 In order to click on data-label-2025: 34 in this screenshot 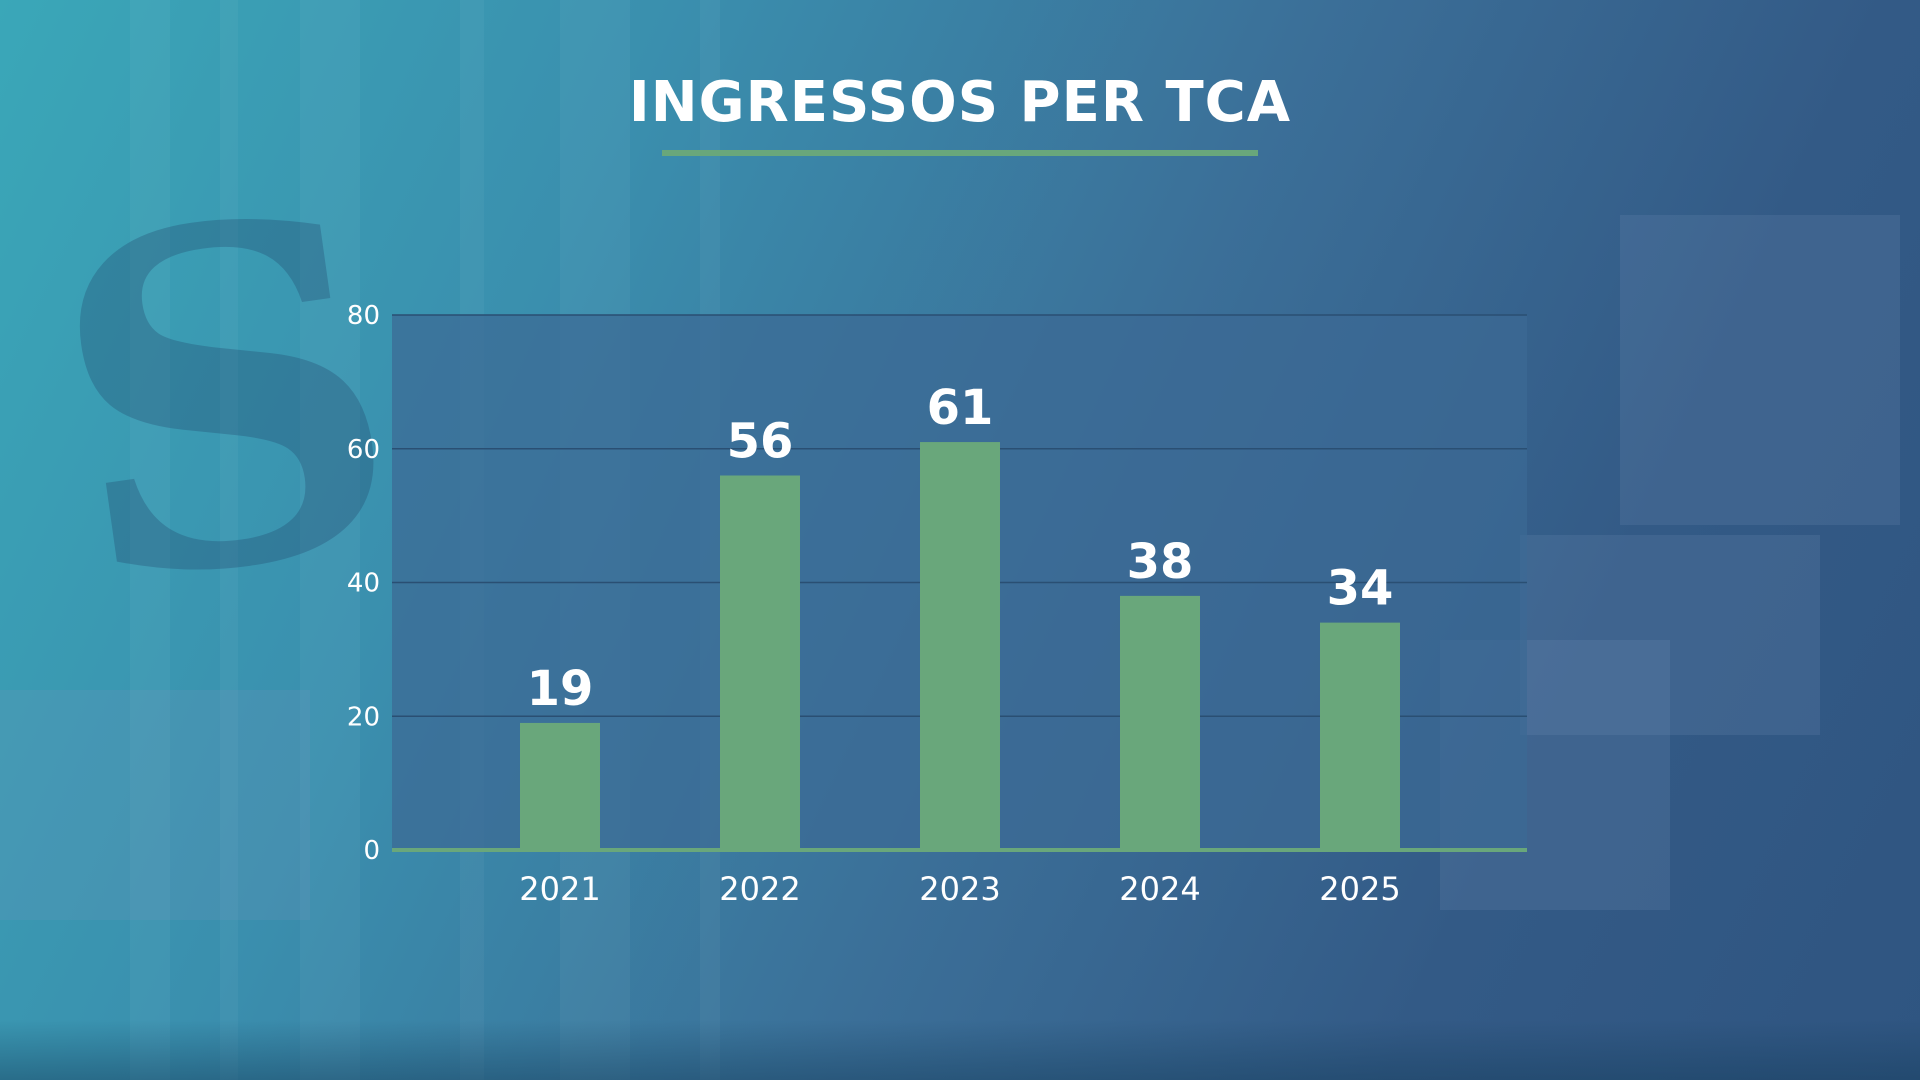, I will do `click(1360, 589)`.